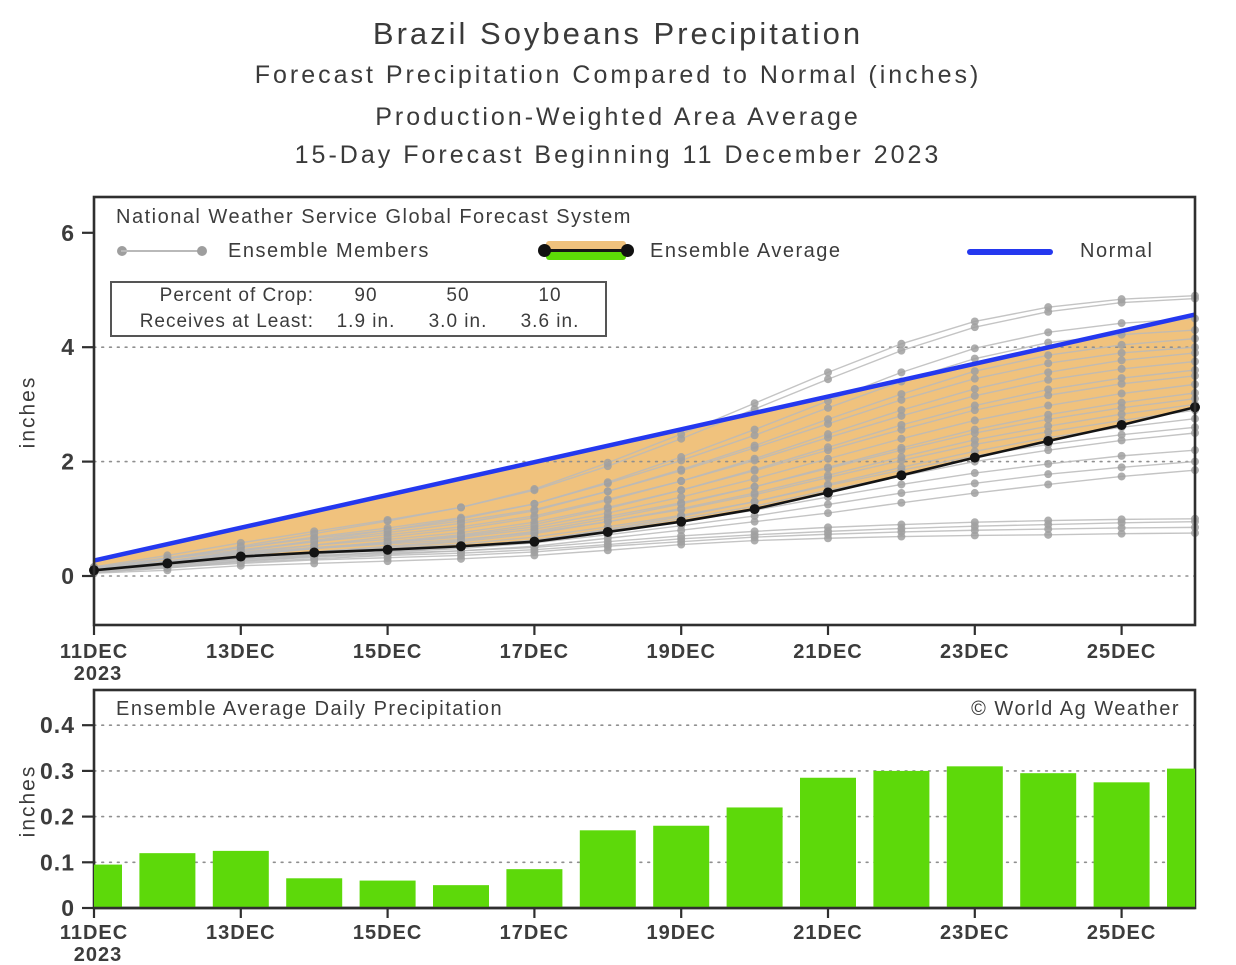 Image resolution: width=1236 pixels, height=965 pixels. Describe the element at coordinates (57, 862) in the screenshot. I see `svg-text: 0.1` at that location.